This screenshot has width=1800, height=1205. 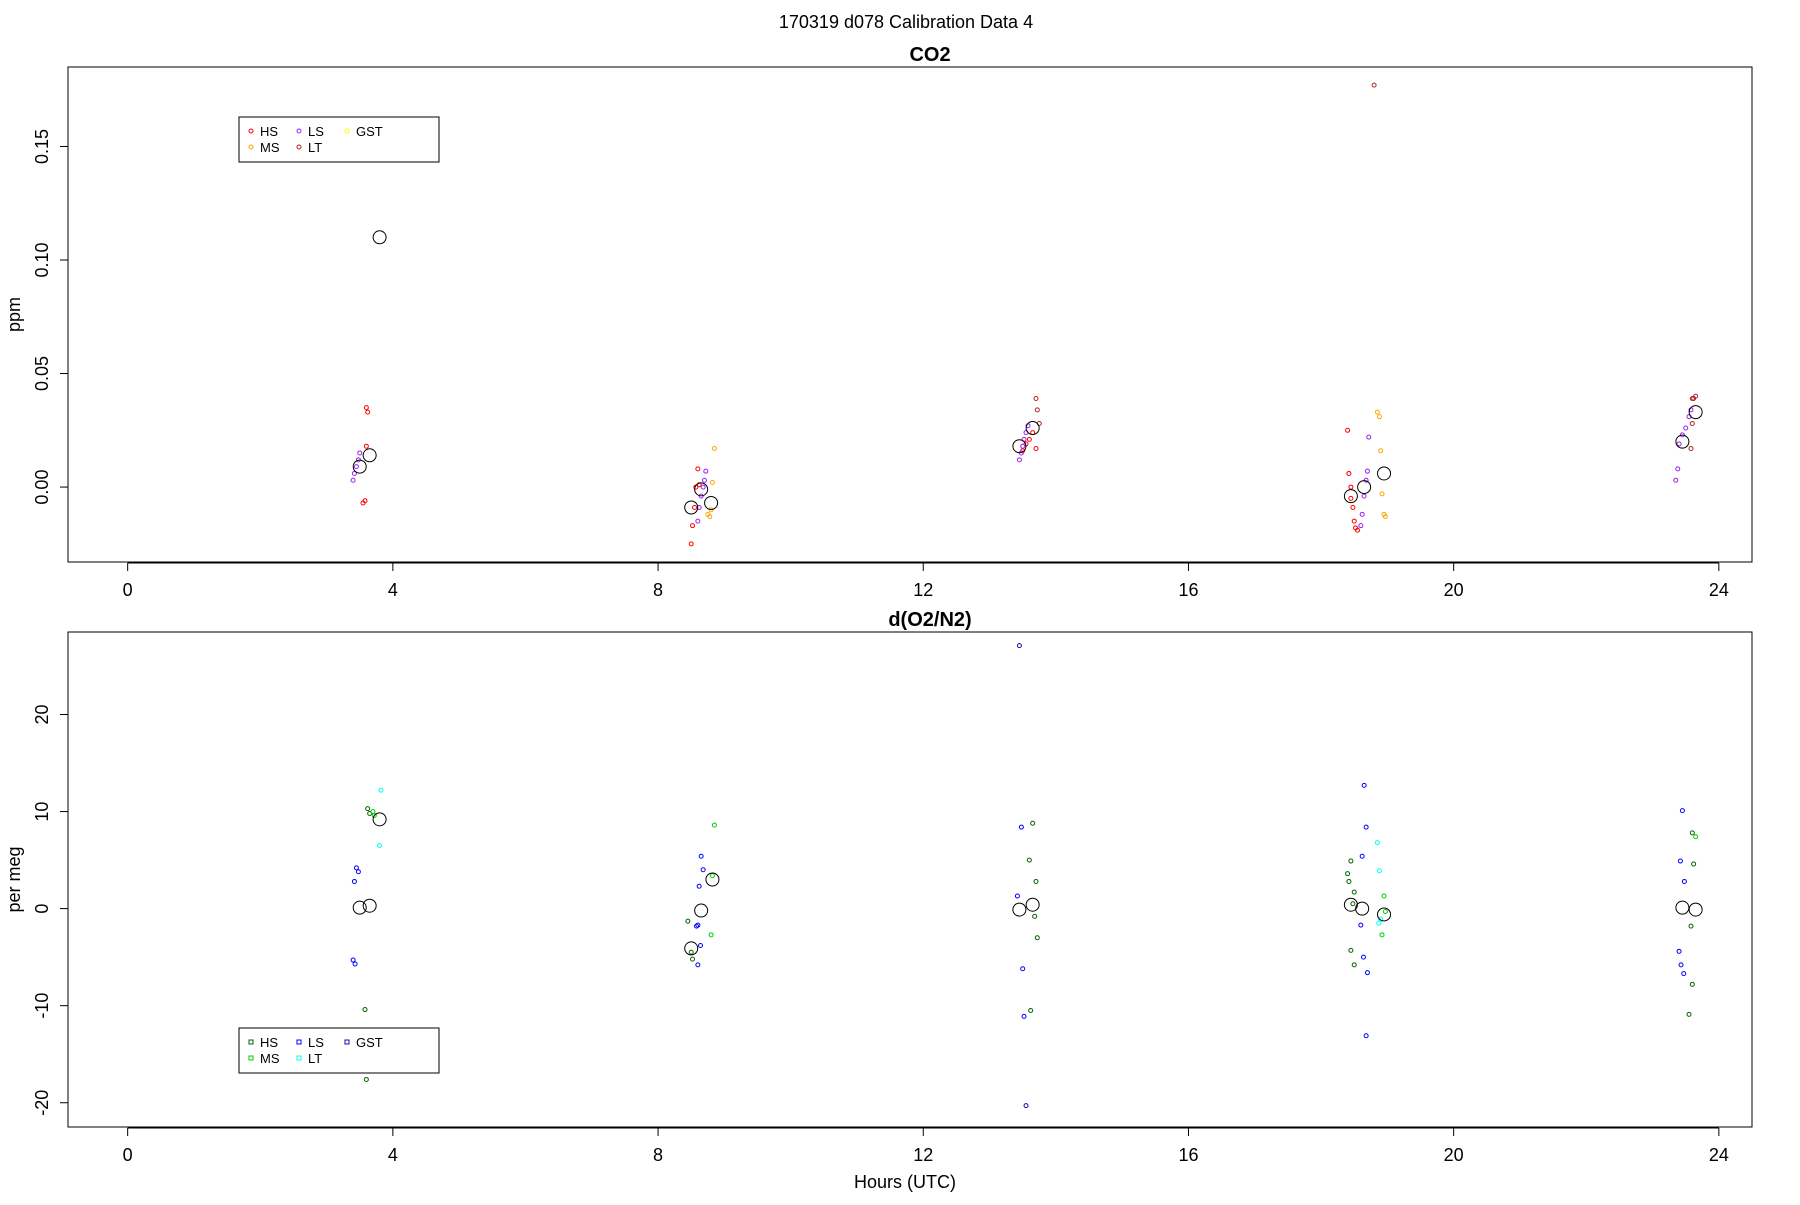 What do you see at coordinates (42, 146) in the screenshot?
I see `y-tick-label: 0.15` at bounding box center [42, 146].